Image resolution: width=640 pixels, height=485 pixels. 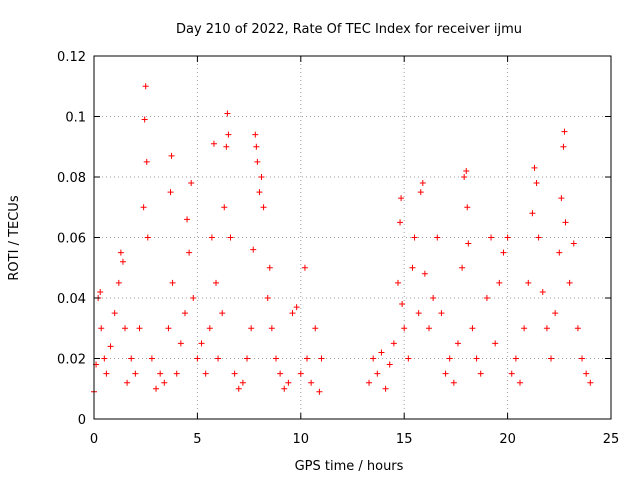 What do you see at coordinates (14, 237) in the screenshot?
I see `y-axis-label: ROTI / TECUs` at bounding box center [14, 237].